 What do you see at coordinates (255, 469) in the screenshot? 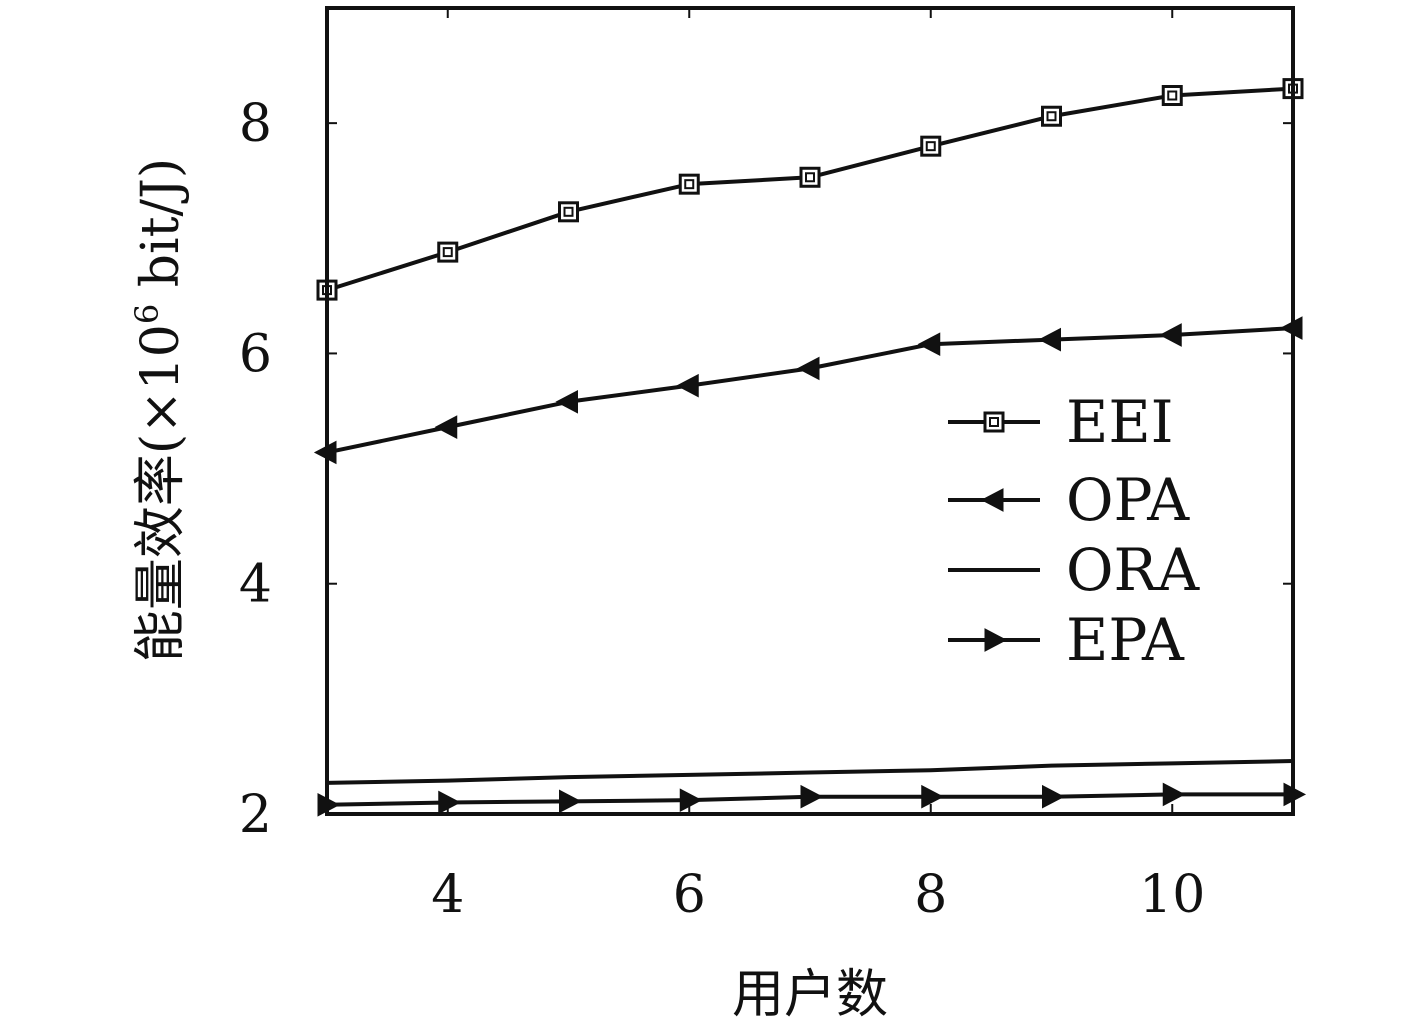
I see `y-tick-labels: 2 4 6 8` at bounding box center [255, 469].